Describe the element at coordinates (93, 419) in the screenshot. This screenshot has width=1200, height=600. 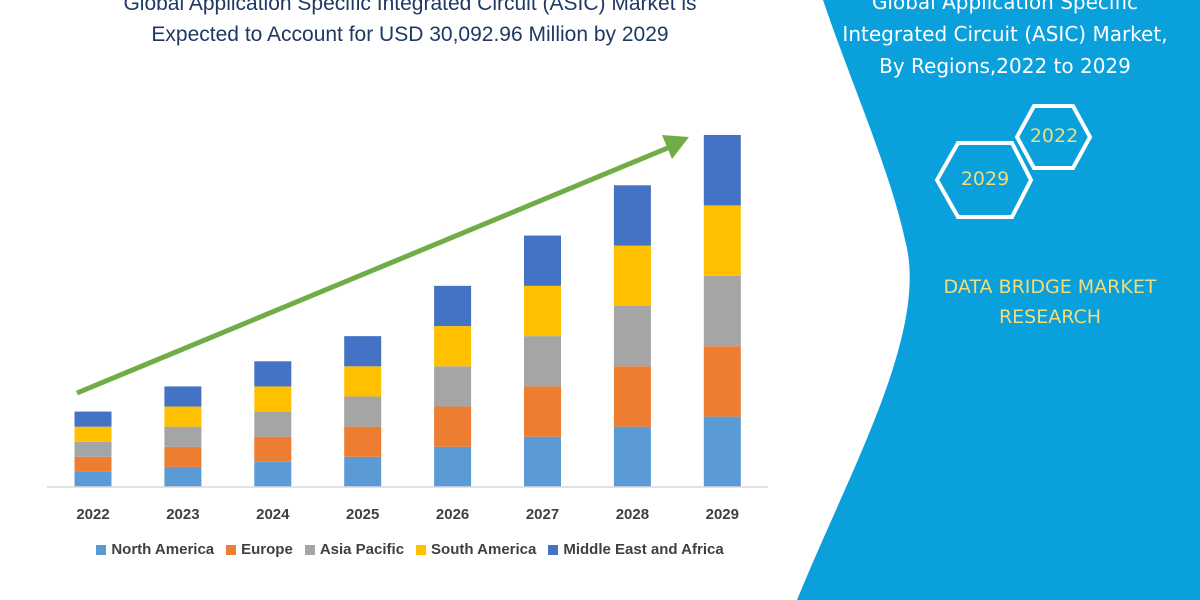
I see `bar-segment-2022-middle-east-and-africa` at that location.